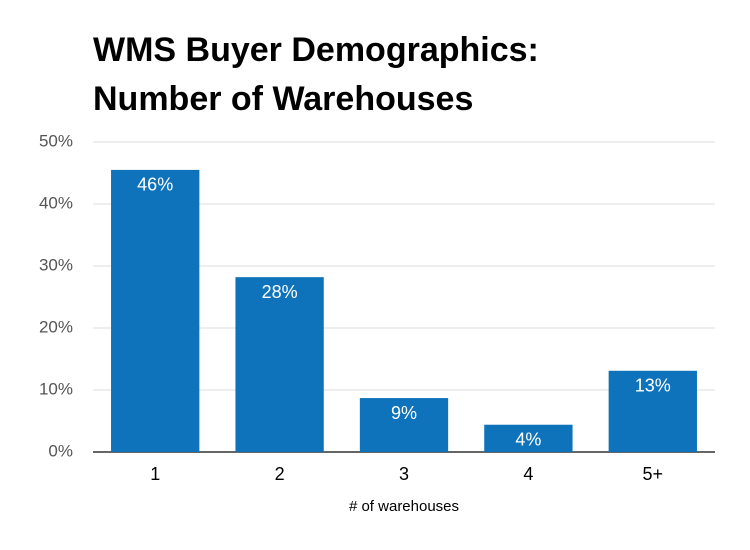  What do you see at coordinates (155, 185) in the screenshot?
I see `value-label: 46%` at bounding box center [155, 185].